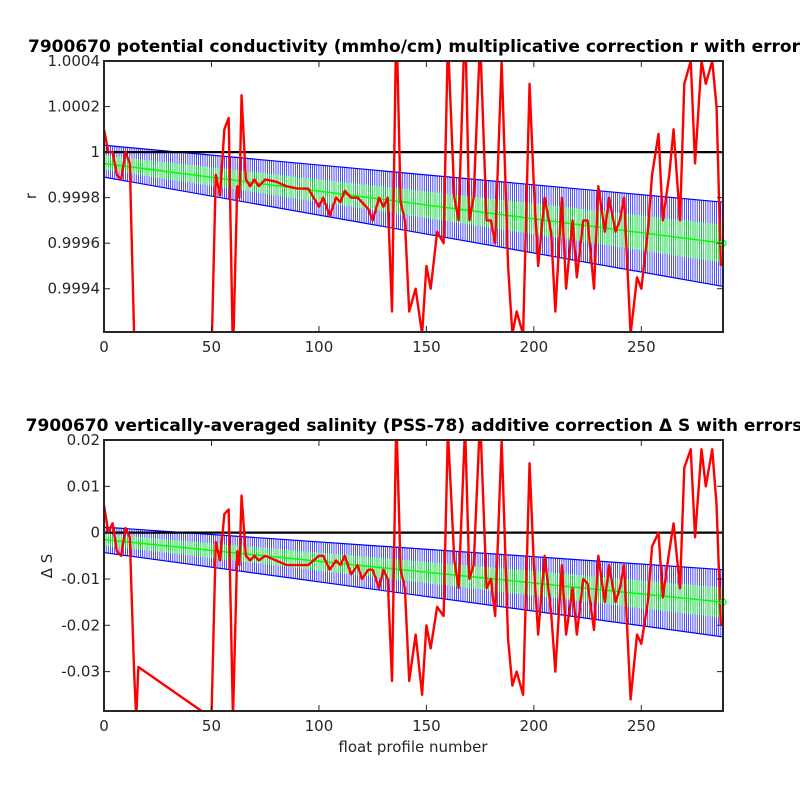 This screenshot has width=800, height=800. I want to click on y-tick-label: -0.01, so click(80, 579).